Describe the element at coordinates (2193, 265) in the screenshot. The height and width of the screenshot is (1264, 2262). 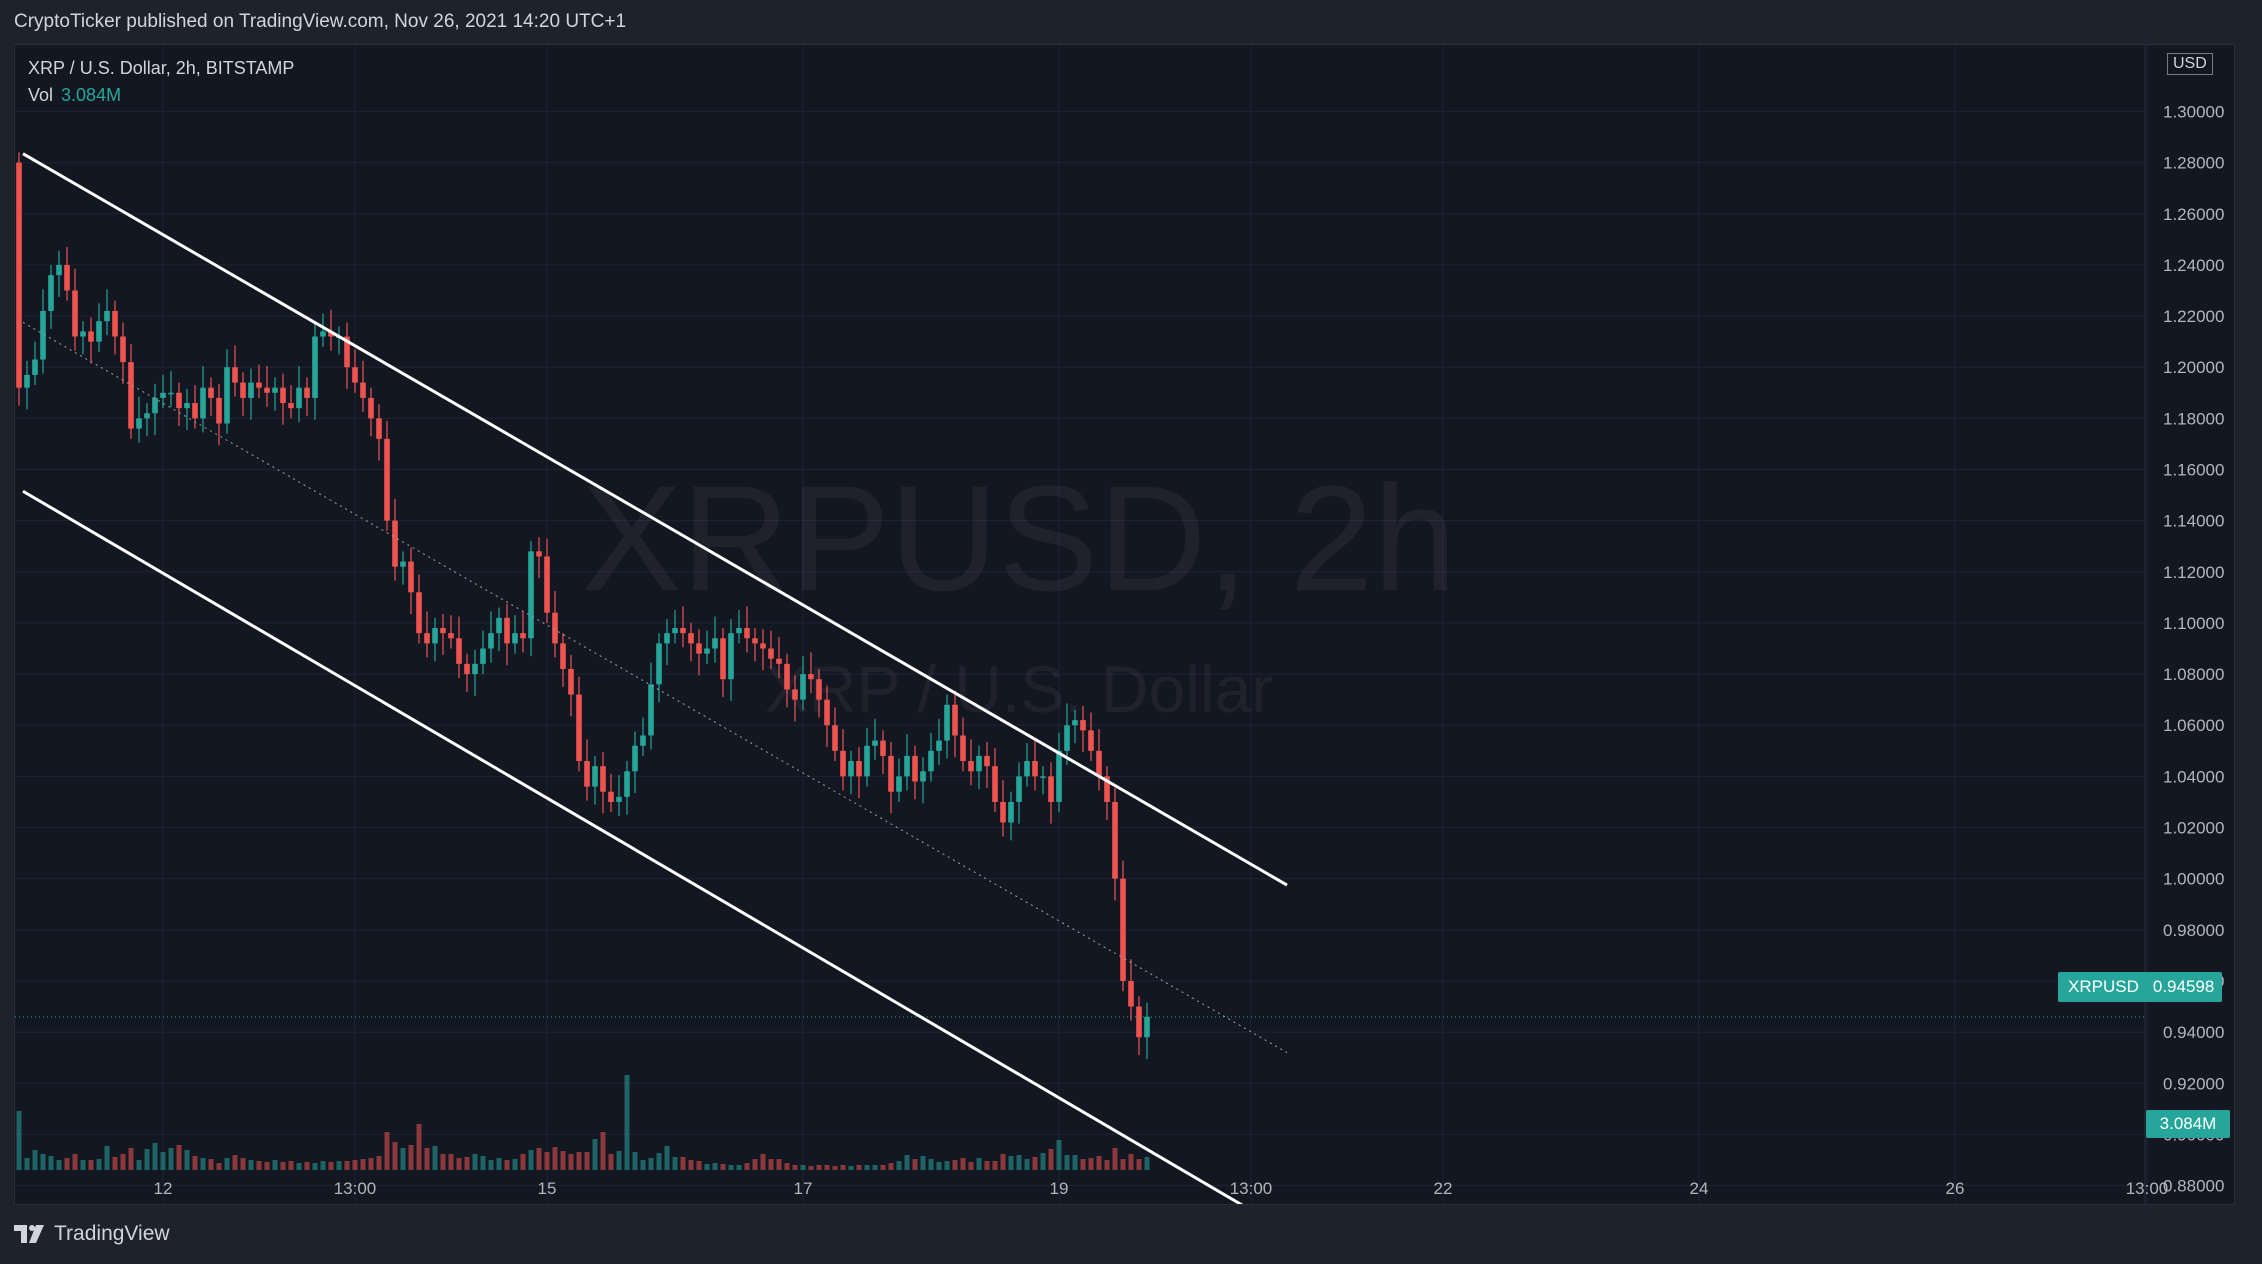
I see `y-tick-label: 1.24000` at that location.